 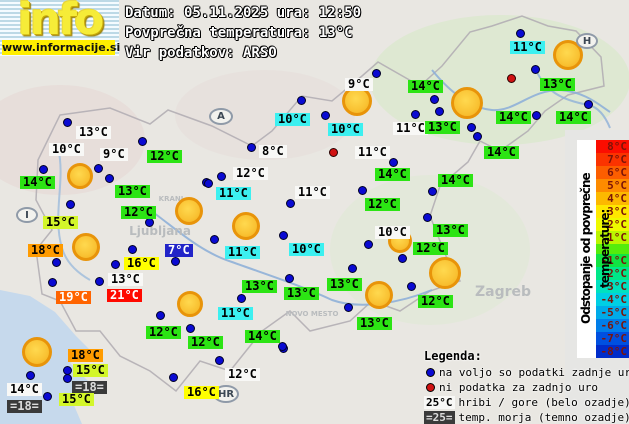 What do you see at coordinates (612, 224) in the screenshot?
I see `scale-band: 2°C` at bounding box center [612, 224].